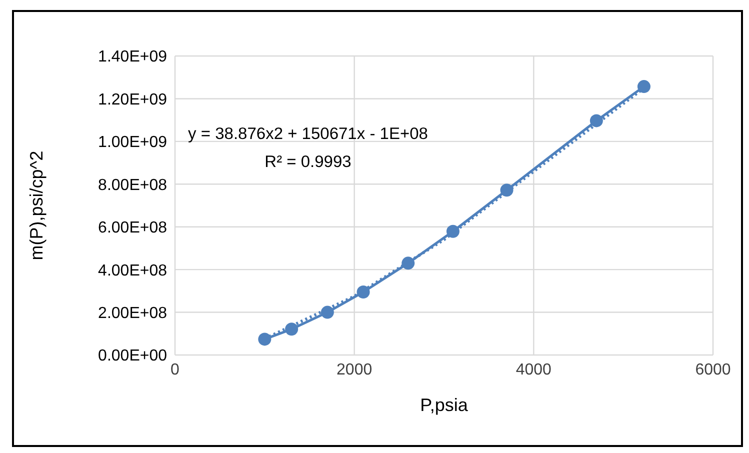  Describe the element at coordinates (308, 134) in the screenshot. I see `annotation: y = 38.876x2 + 150671x - 1E+08` at that location.